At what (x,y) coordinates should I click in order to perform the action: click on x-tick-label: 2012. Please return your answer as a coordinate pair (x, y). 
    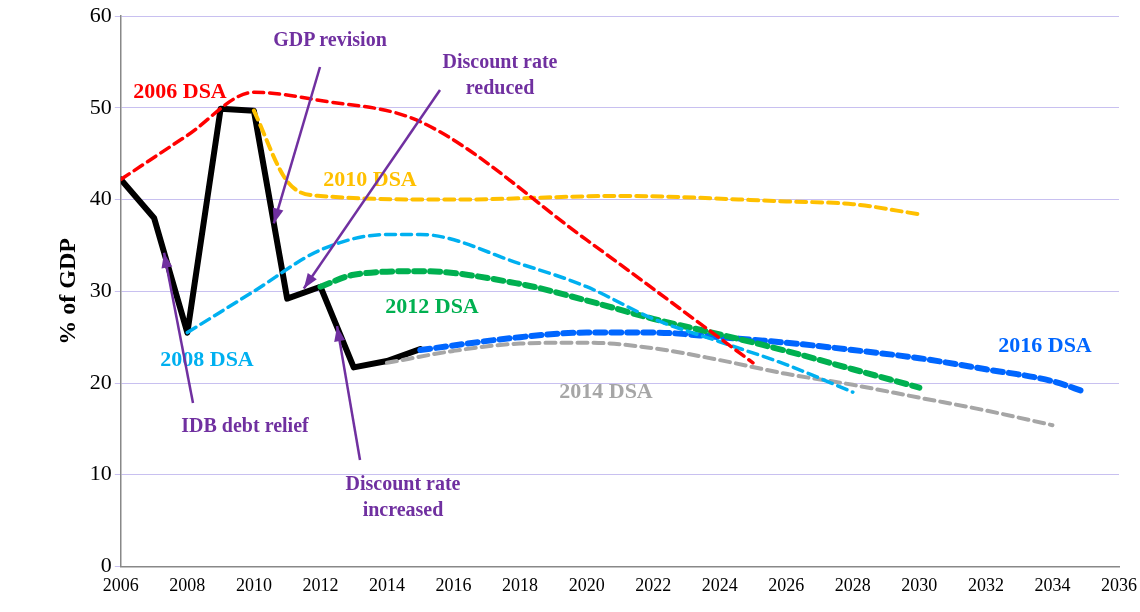
    Looking at the image, I should click on (320, 584).